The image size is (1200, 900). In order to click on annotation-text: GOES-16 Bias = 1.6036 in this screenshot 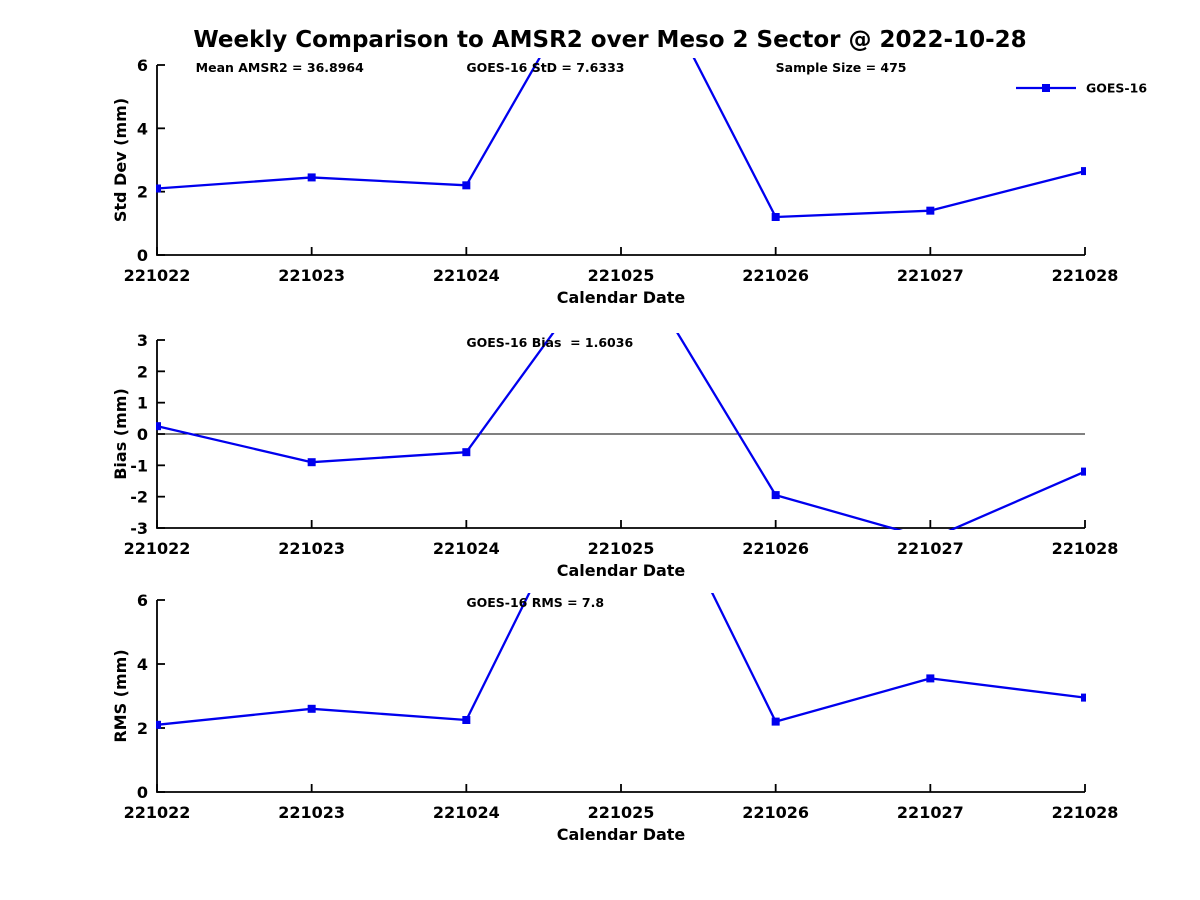, I will do `click(549, 342)`.